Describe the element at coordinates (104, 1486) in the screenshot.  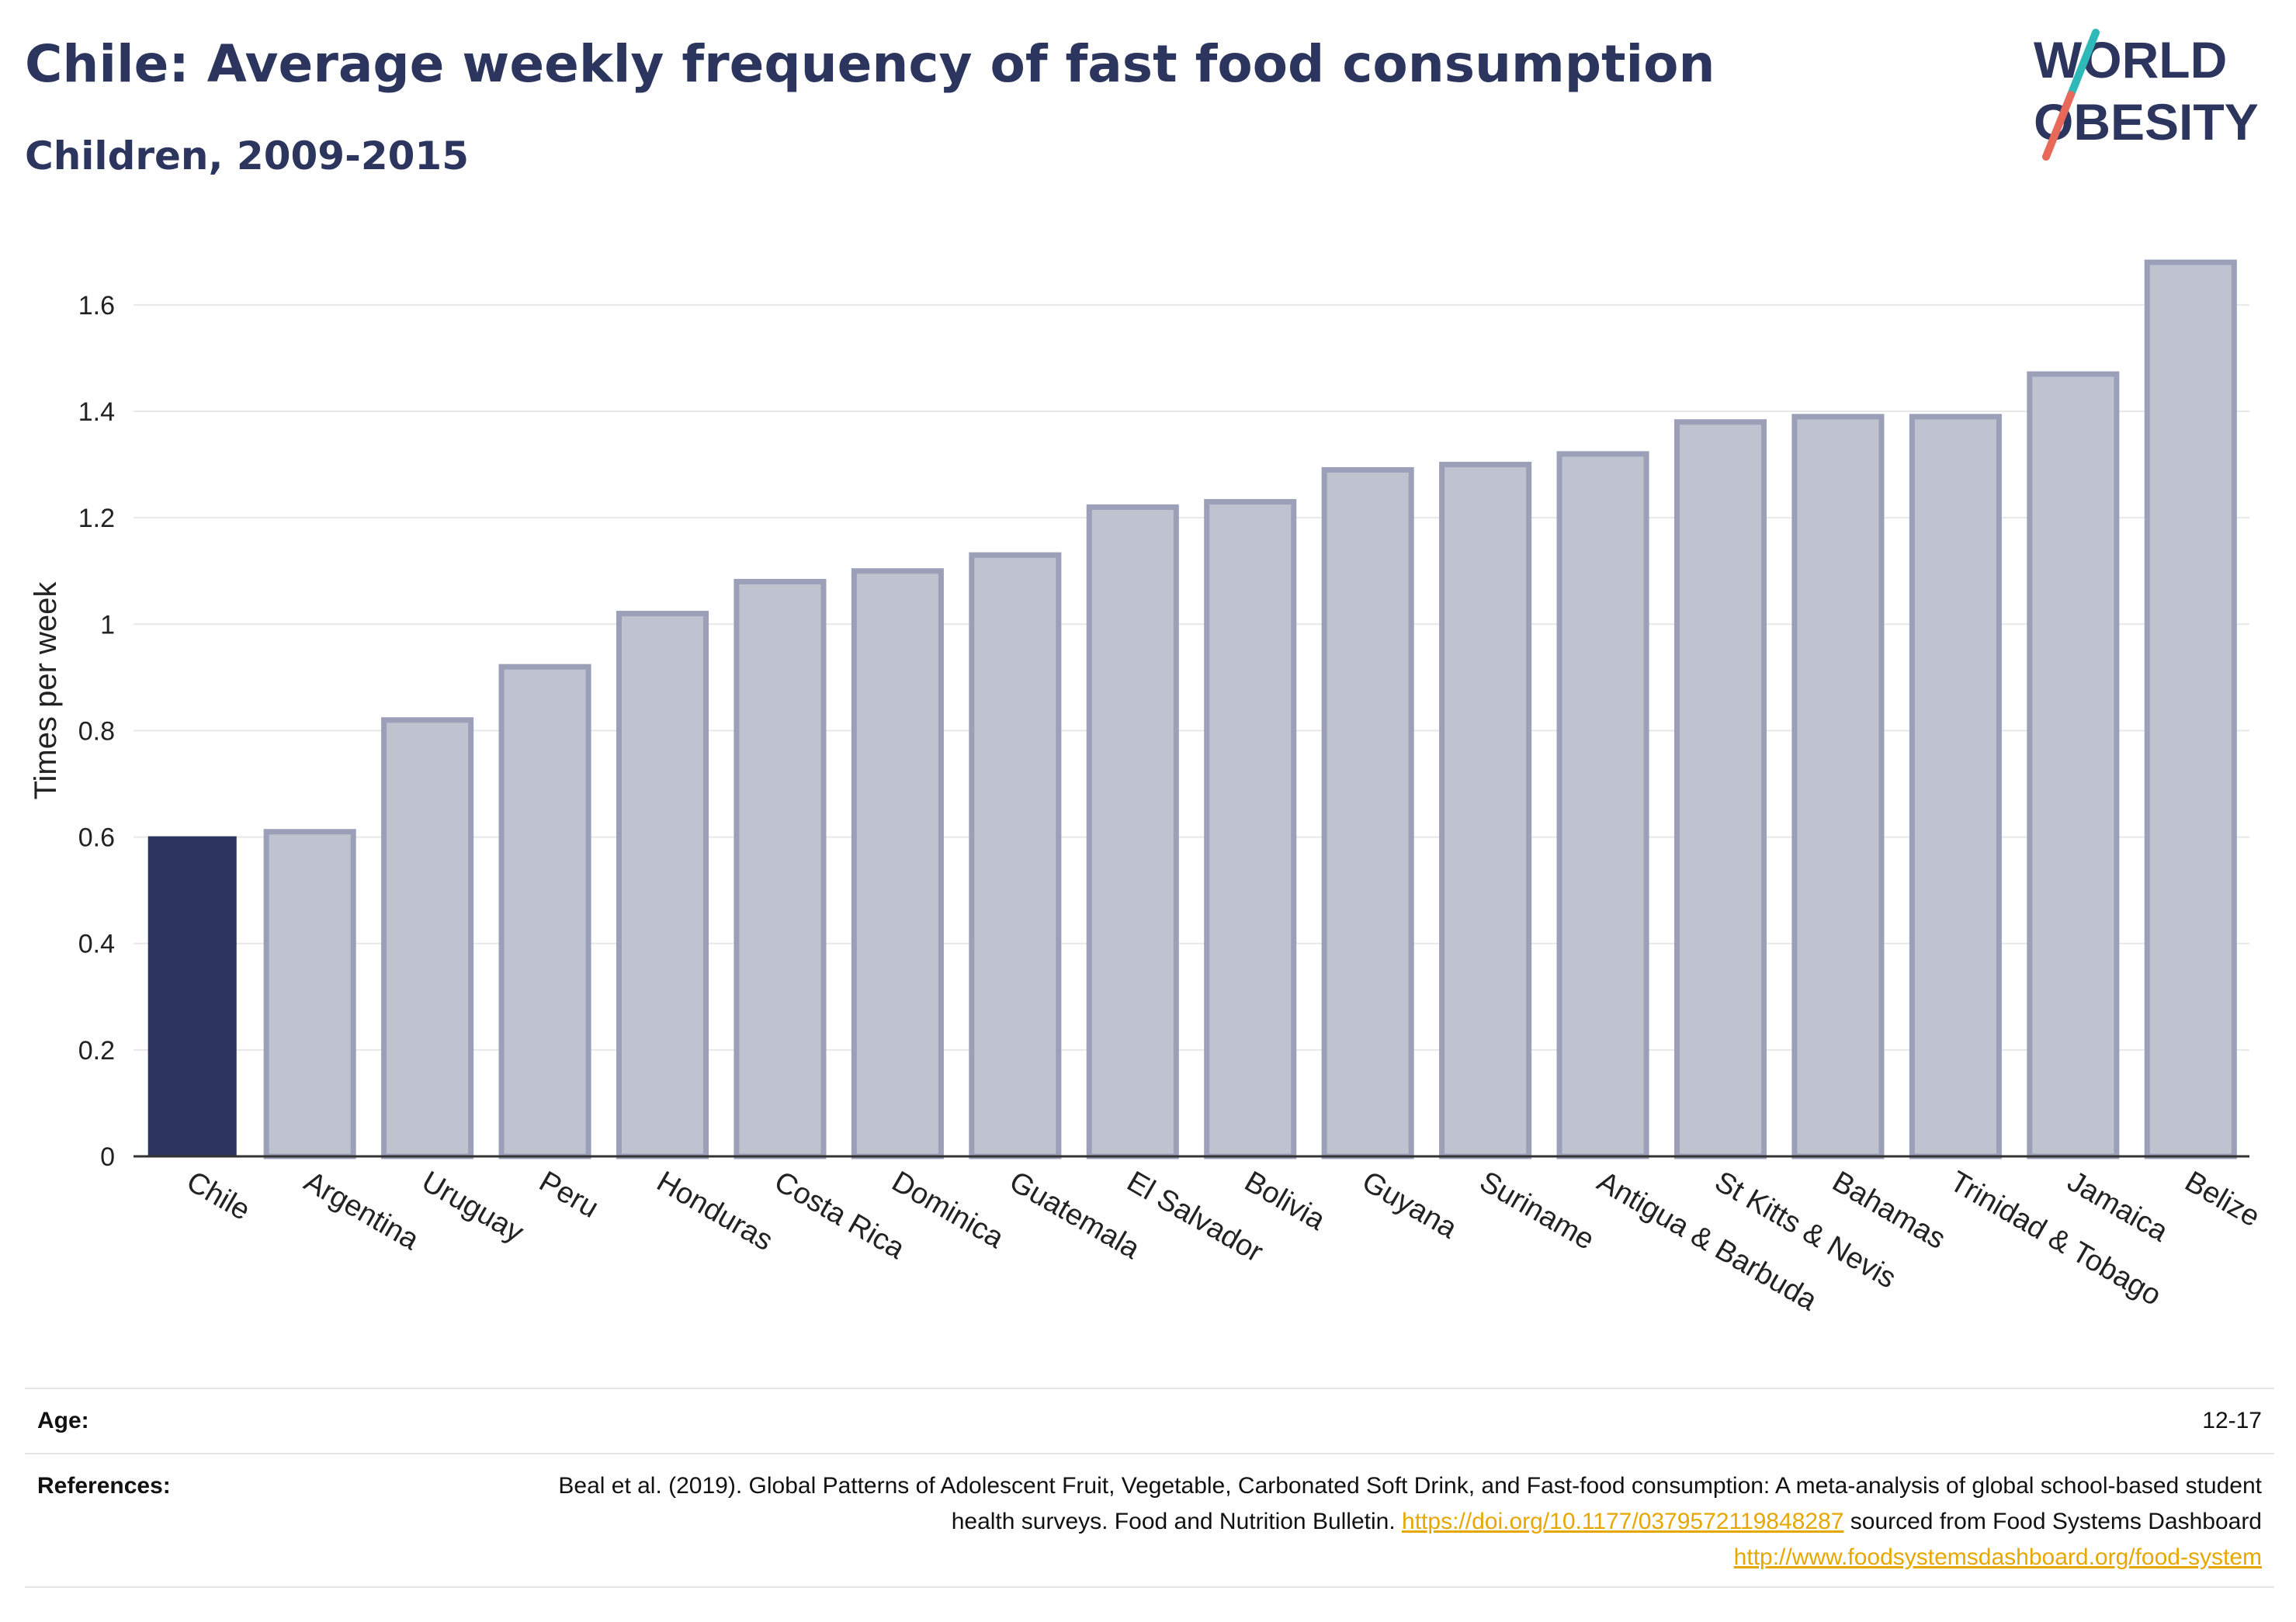
I see `references-label: References:` at that location.